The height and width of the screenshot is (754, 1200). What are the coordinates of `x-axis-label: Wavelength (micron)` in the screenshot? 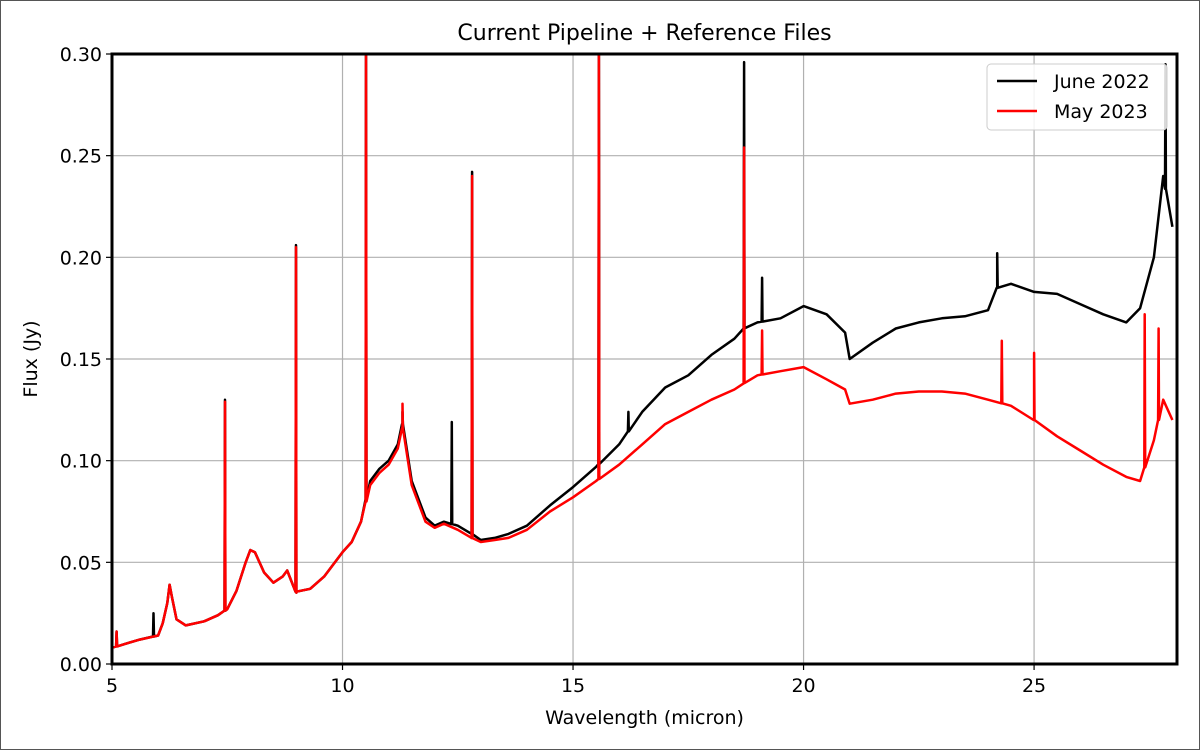 It's located at (644, 718).